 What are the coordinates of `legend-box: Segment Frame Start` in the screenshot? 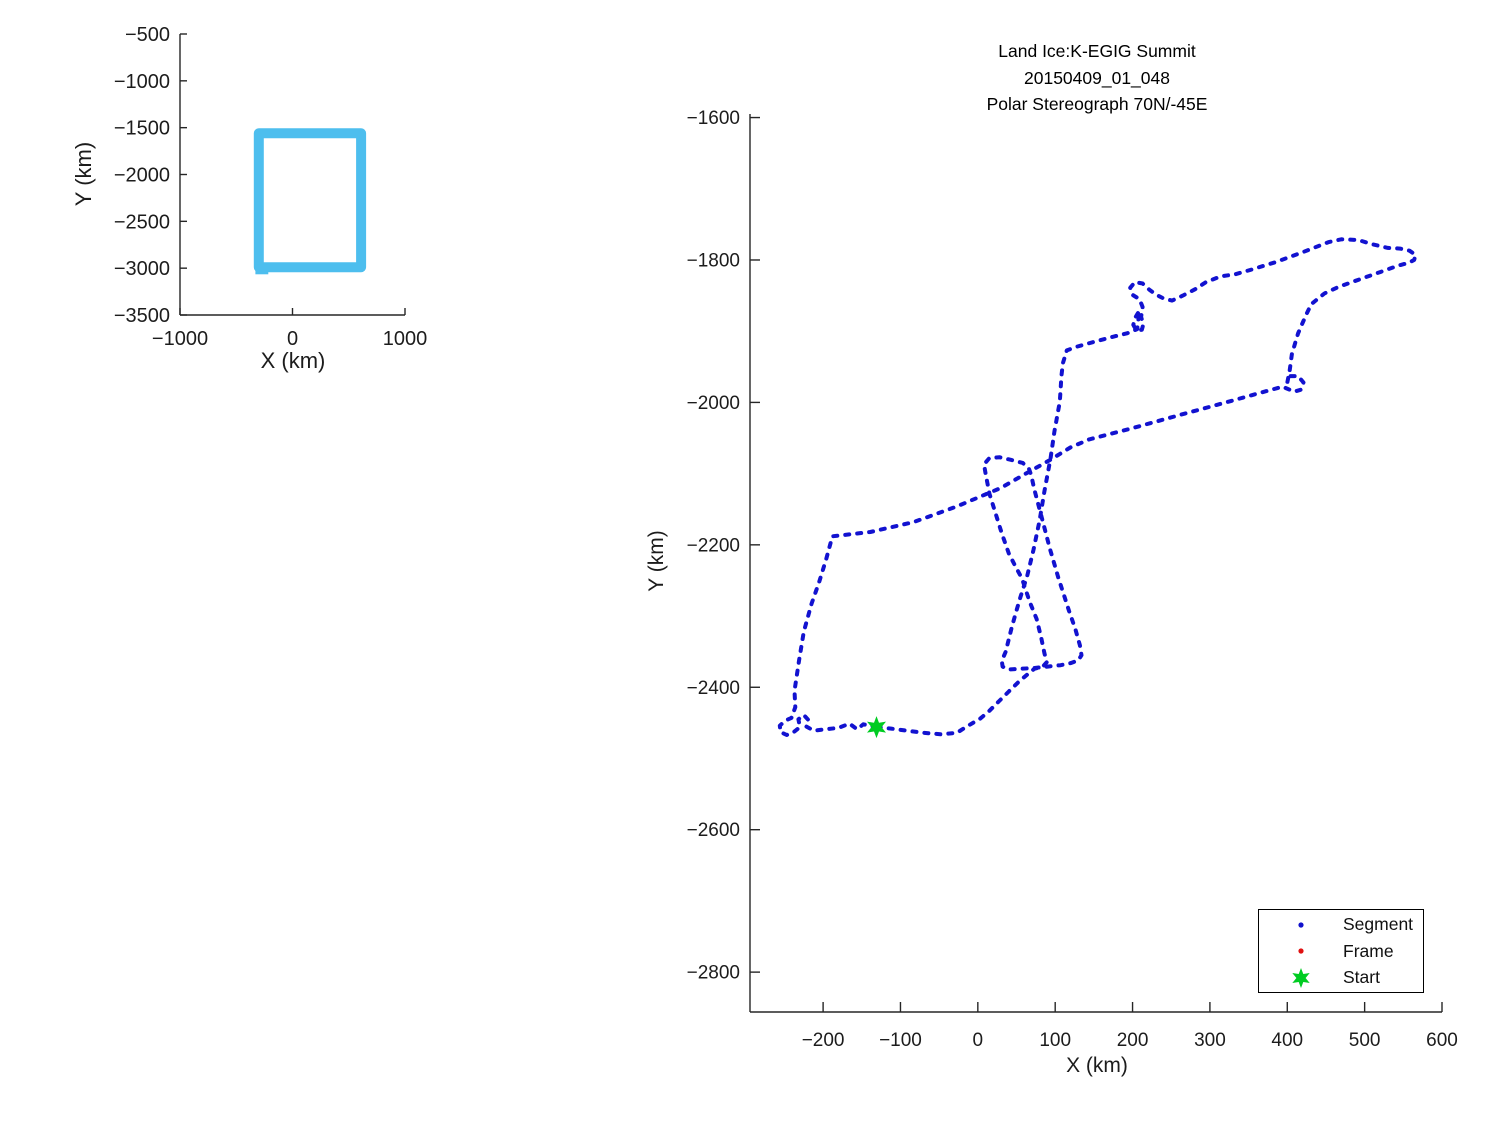 It's located at (1341, 951).